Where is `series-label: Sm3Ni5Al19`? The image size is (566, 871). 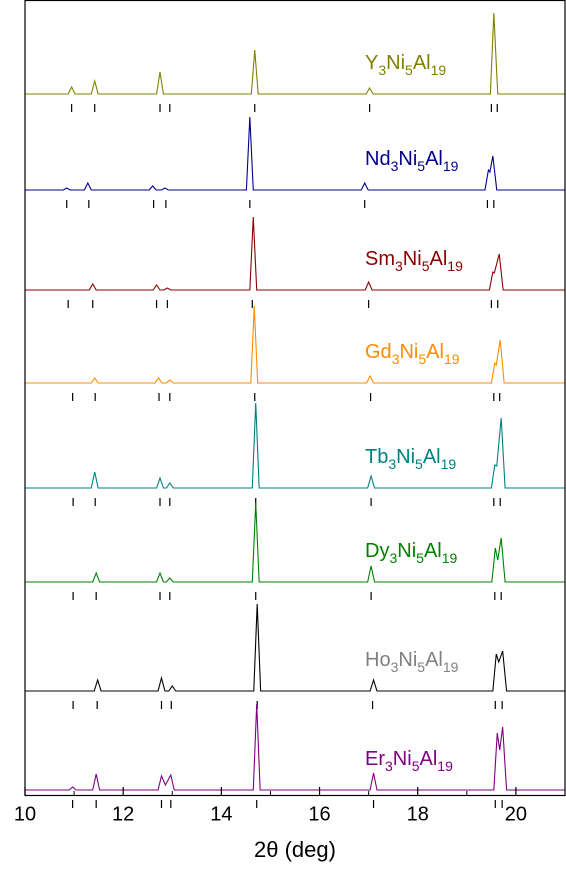 series-label: Sm3Ni5Al19 is located at coordinates (414, 260).